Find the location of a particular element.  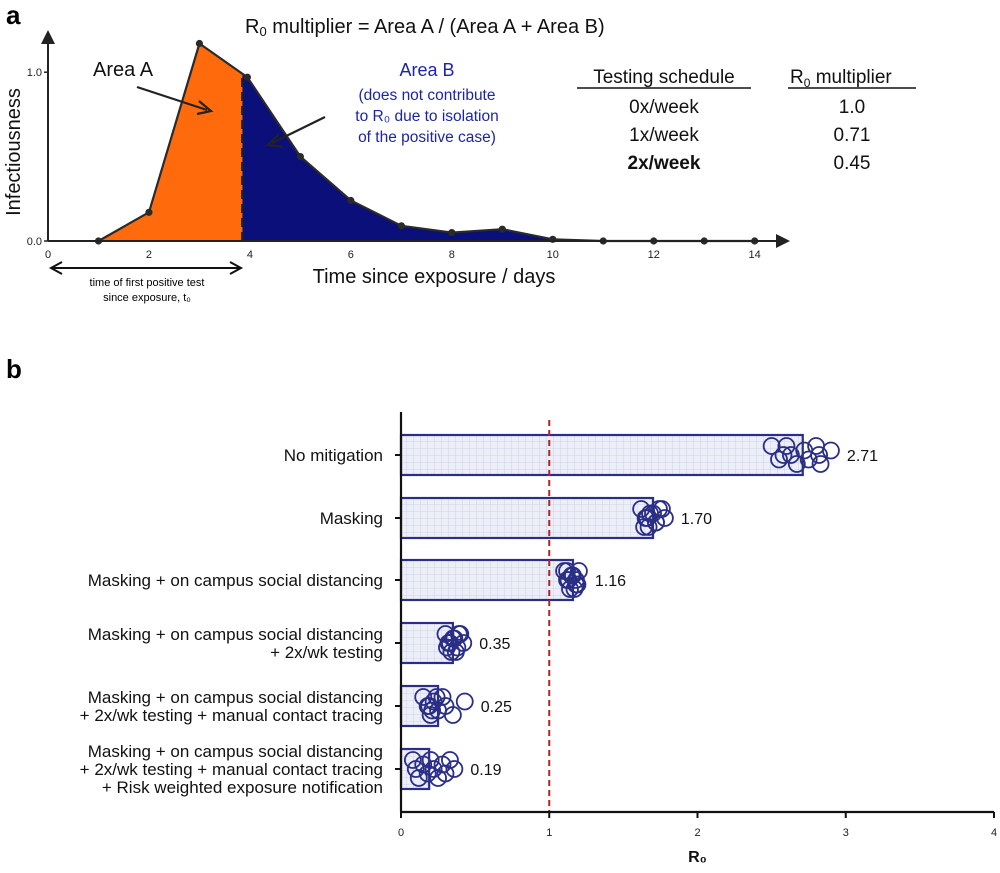

panel-a-label: a is located at coordinates (13, 15).